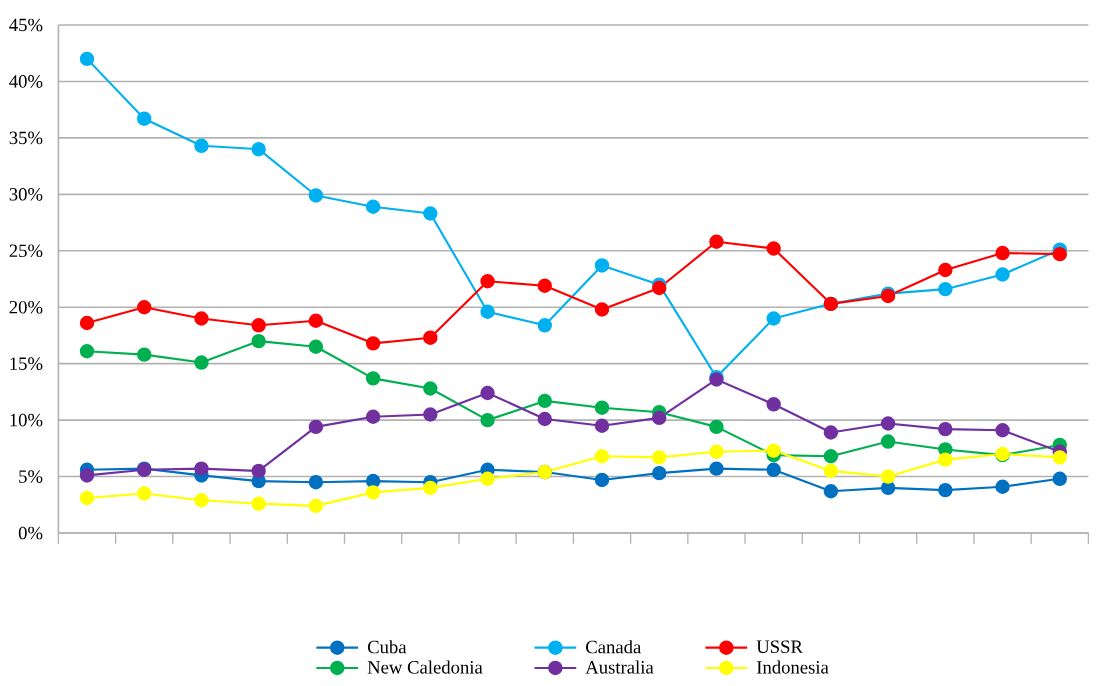 The width and height of the screenshot is (1117, 686). What do you see at coordinates (26, 138) in the screenshot?
I see `y-tick-label: 35%` at bounding box center [26, 138].